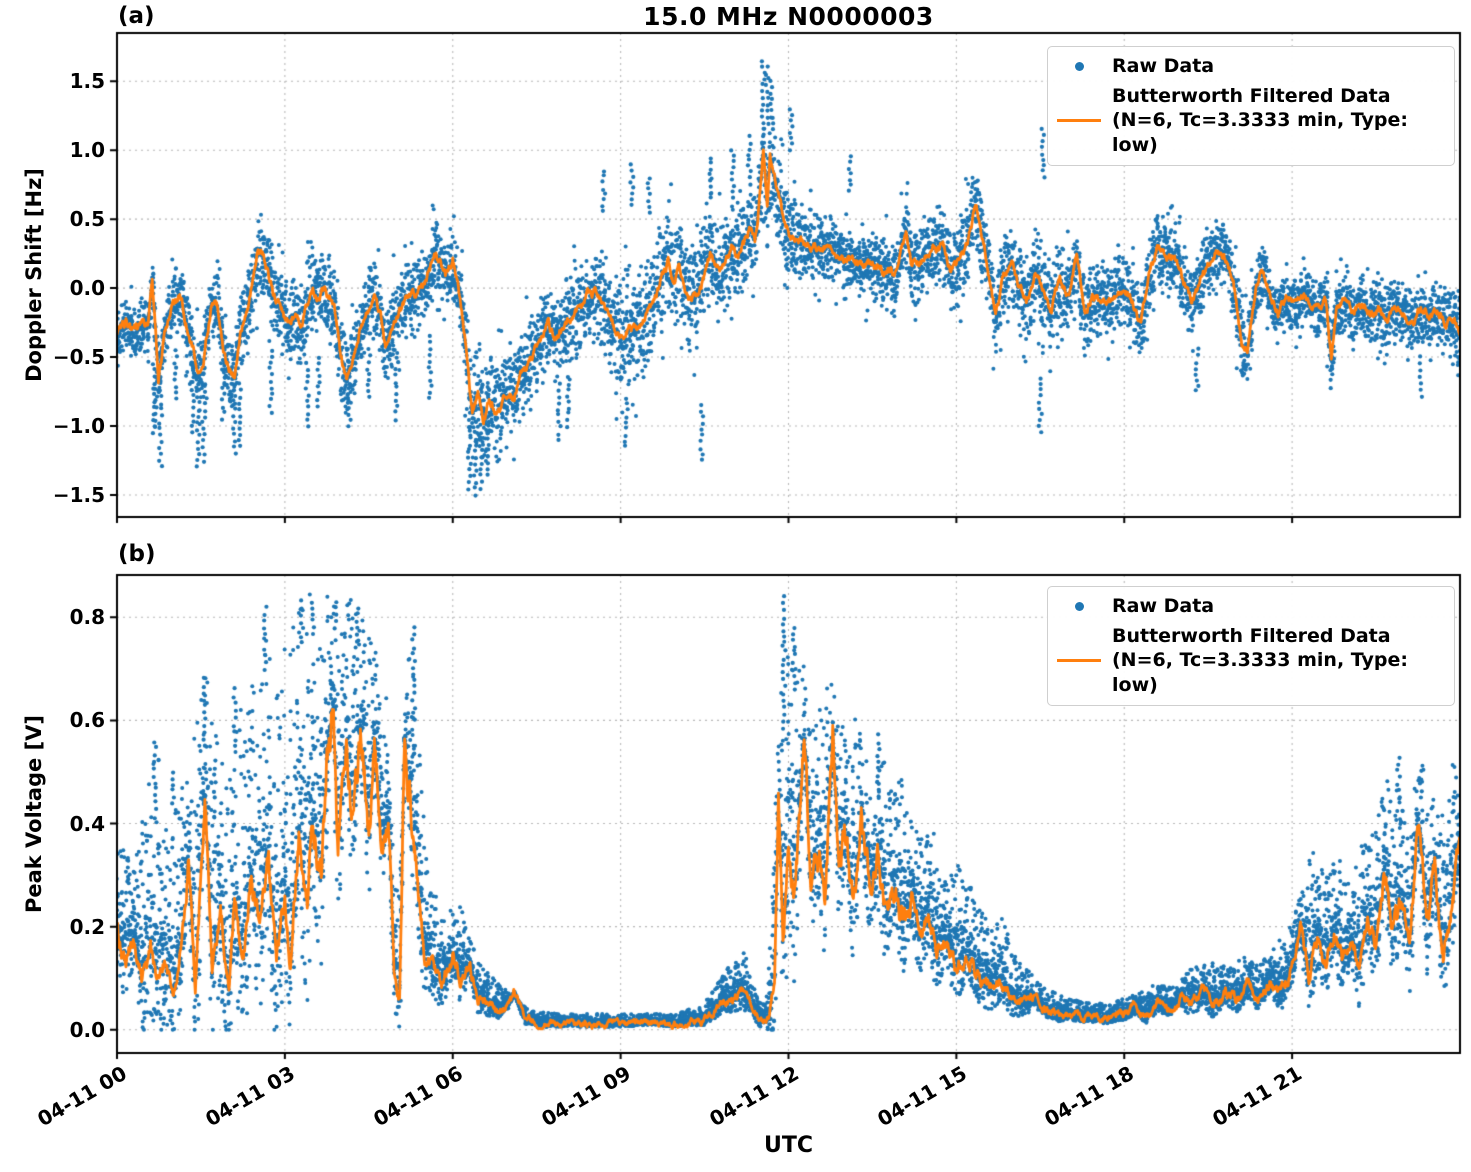  I want to click on y-tick-label: −1.0, so click(78, 425).